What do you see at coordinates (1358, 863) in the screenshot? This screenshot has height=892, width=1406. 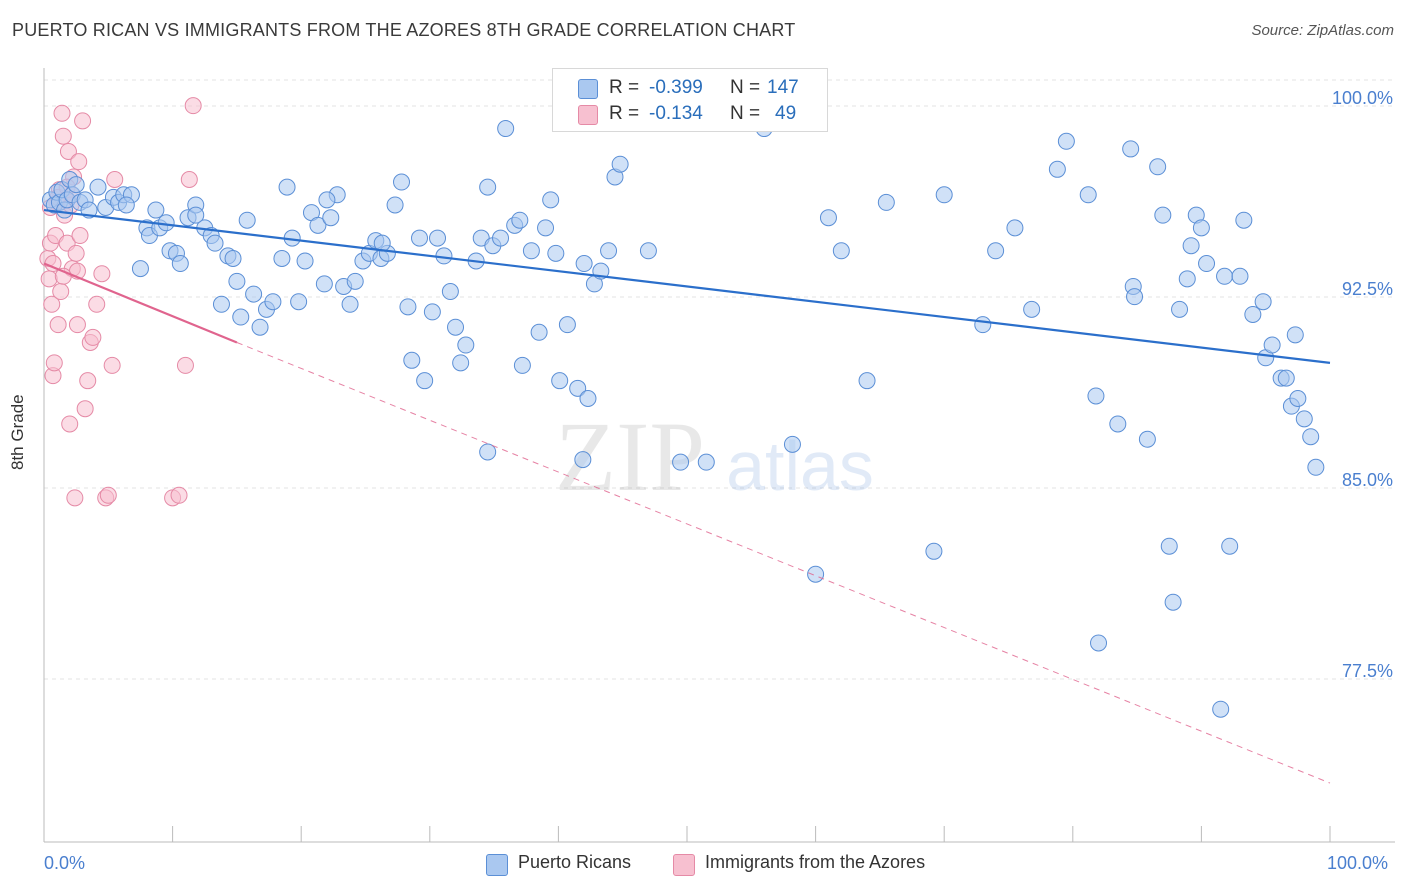 I see `x-tick-label-max: 100.0%` at bounding box center [1358, 863].